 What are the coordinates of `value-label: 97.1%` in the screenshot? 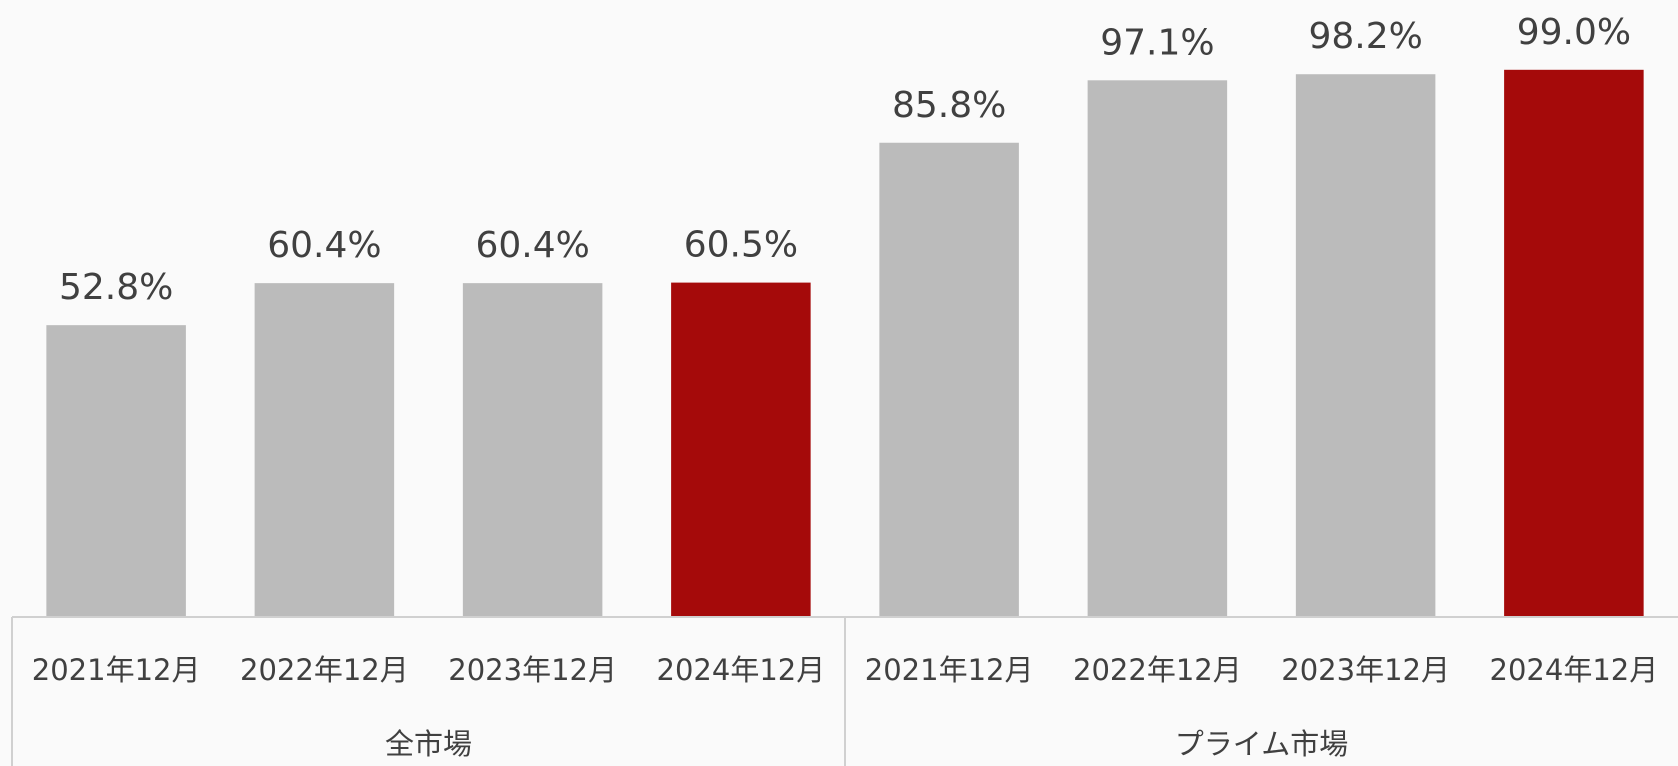 It's located at (1157, 42).